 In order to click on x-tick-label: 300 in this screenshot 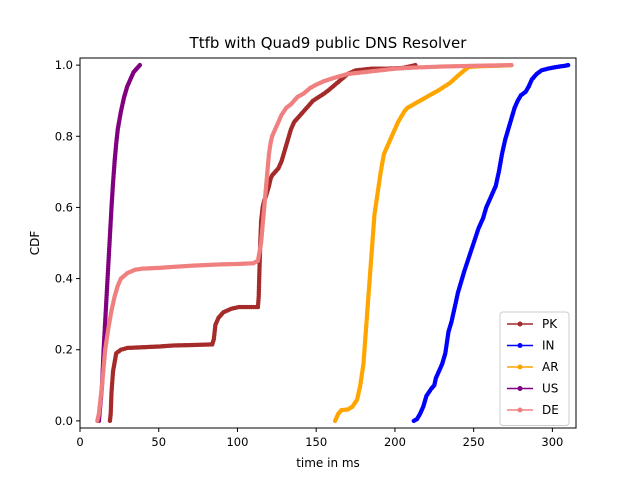, I will do `click(552, 442)`.